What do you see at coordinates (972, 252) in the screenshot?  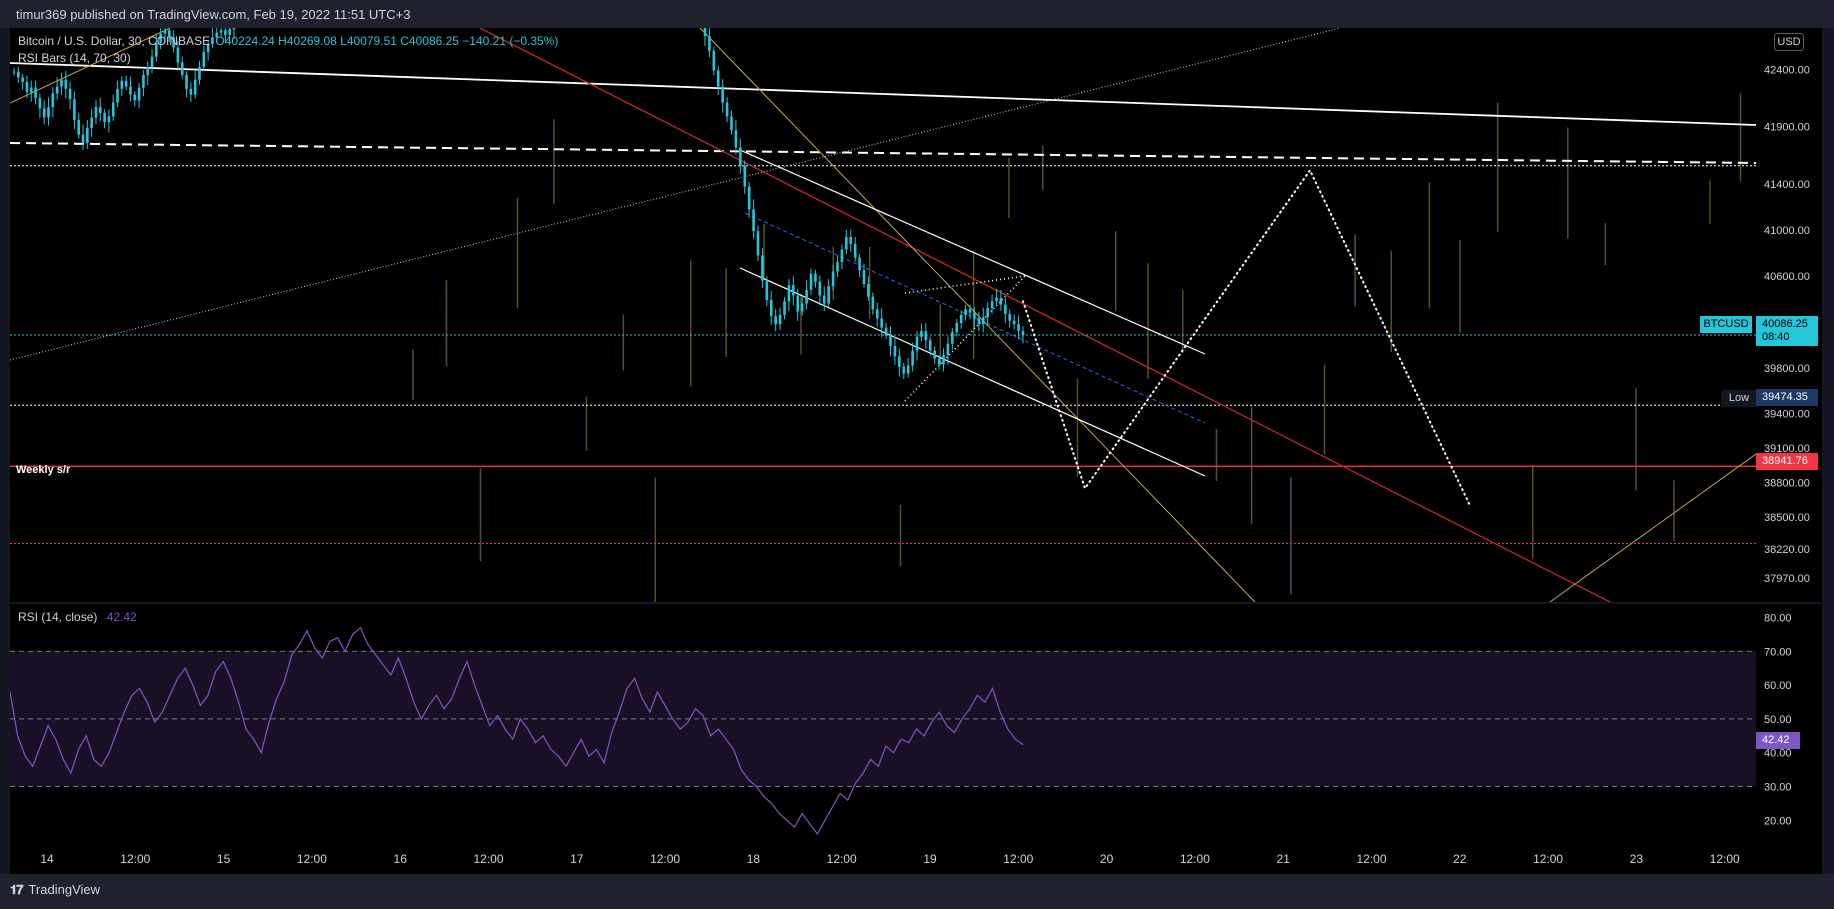 I see `channel-upper-line` at bounding box center [972, 252].